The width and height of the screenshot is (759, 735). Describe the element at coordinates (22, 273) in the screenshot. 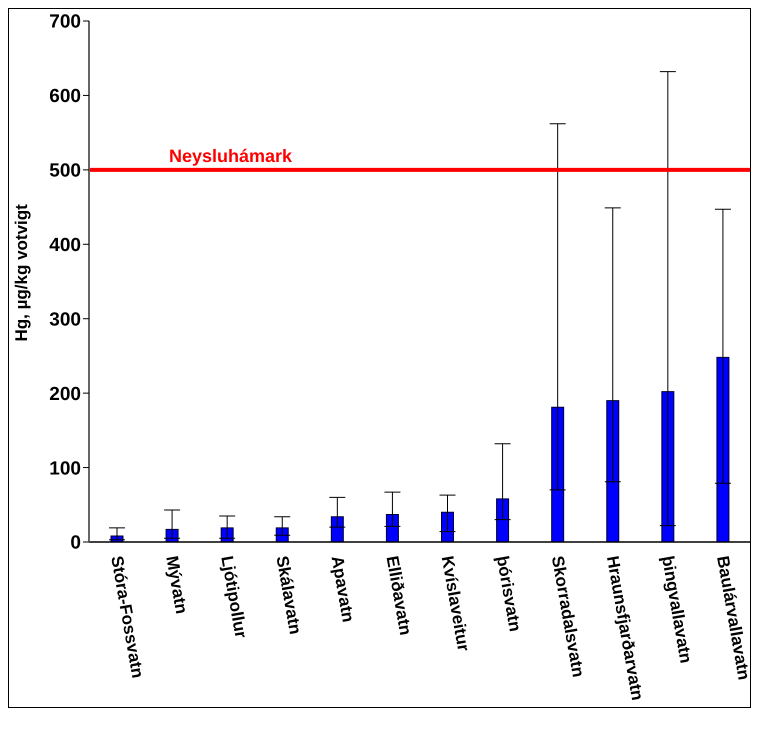

I see `y-axis-title: Hg, µg/kg votvigt` at that location.